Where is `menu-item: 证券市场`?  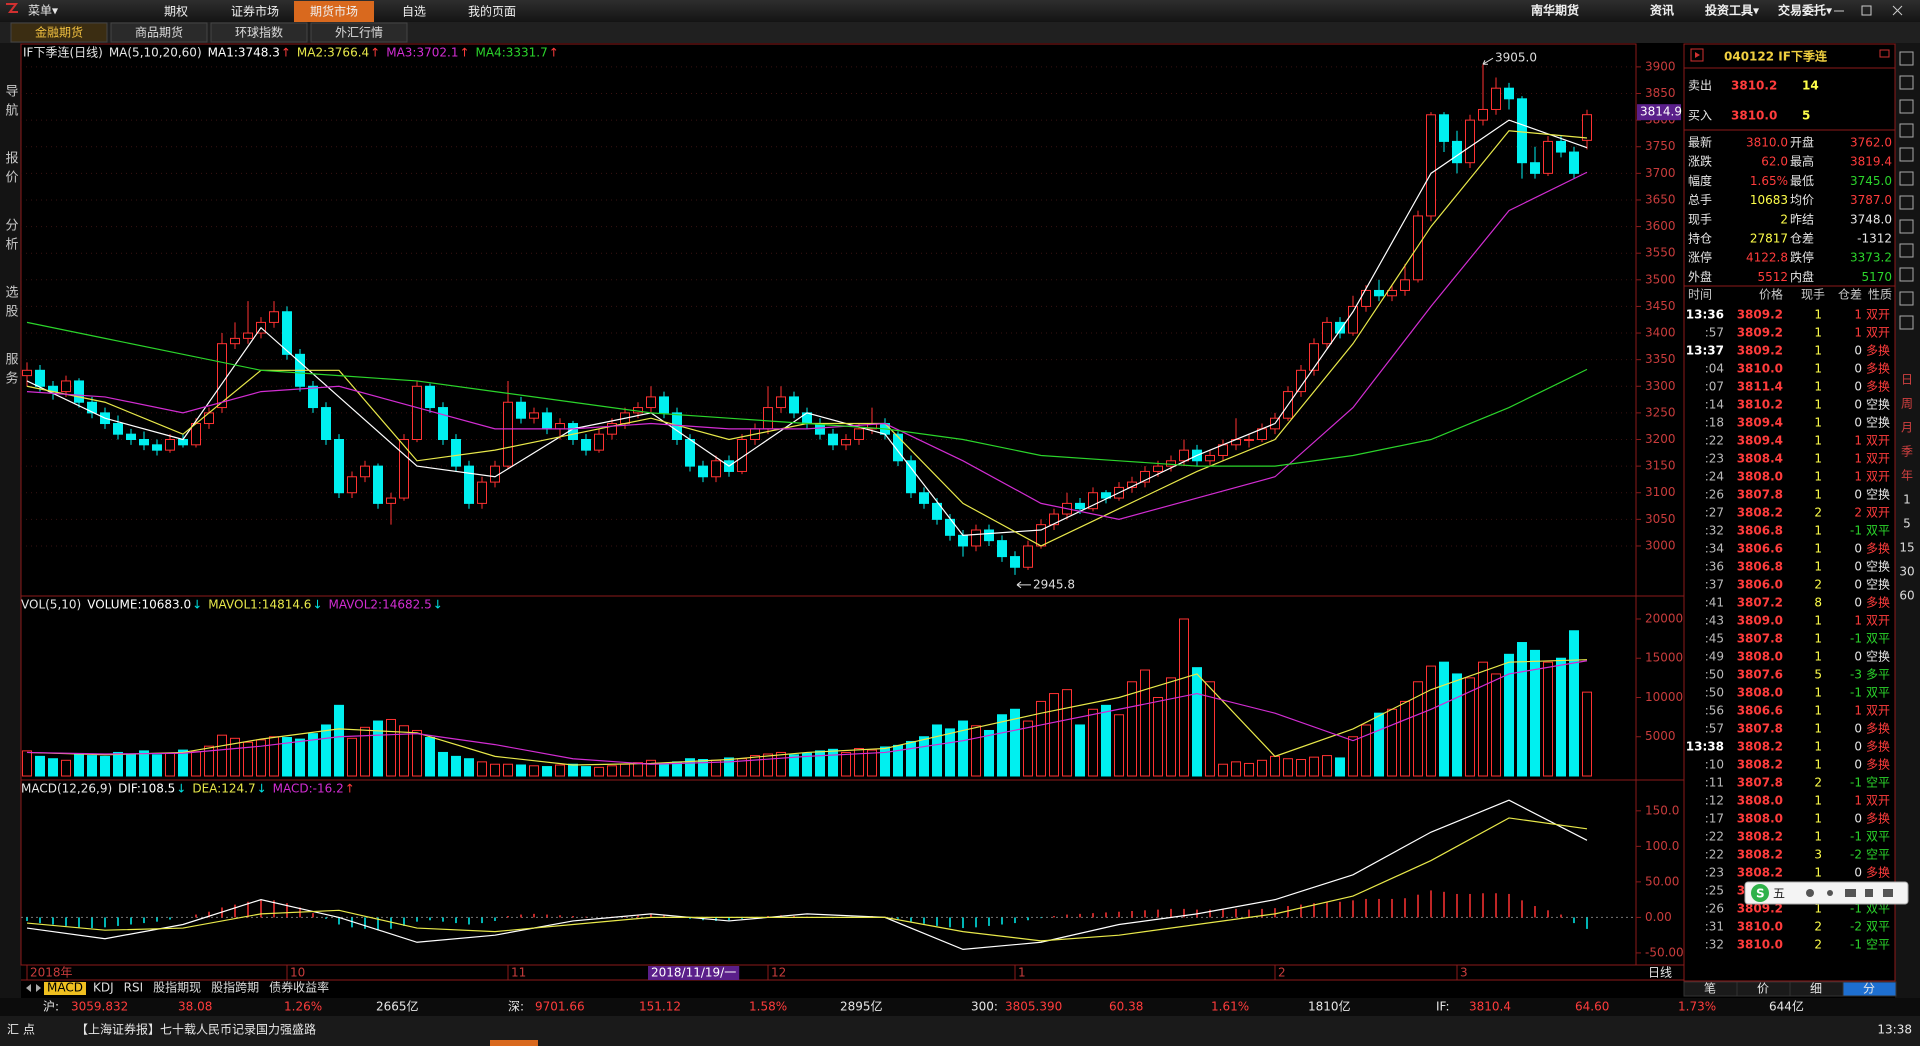 menu-item: 证券市场 is located at coordinates (255, 11).